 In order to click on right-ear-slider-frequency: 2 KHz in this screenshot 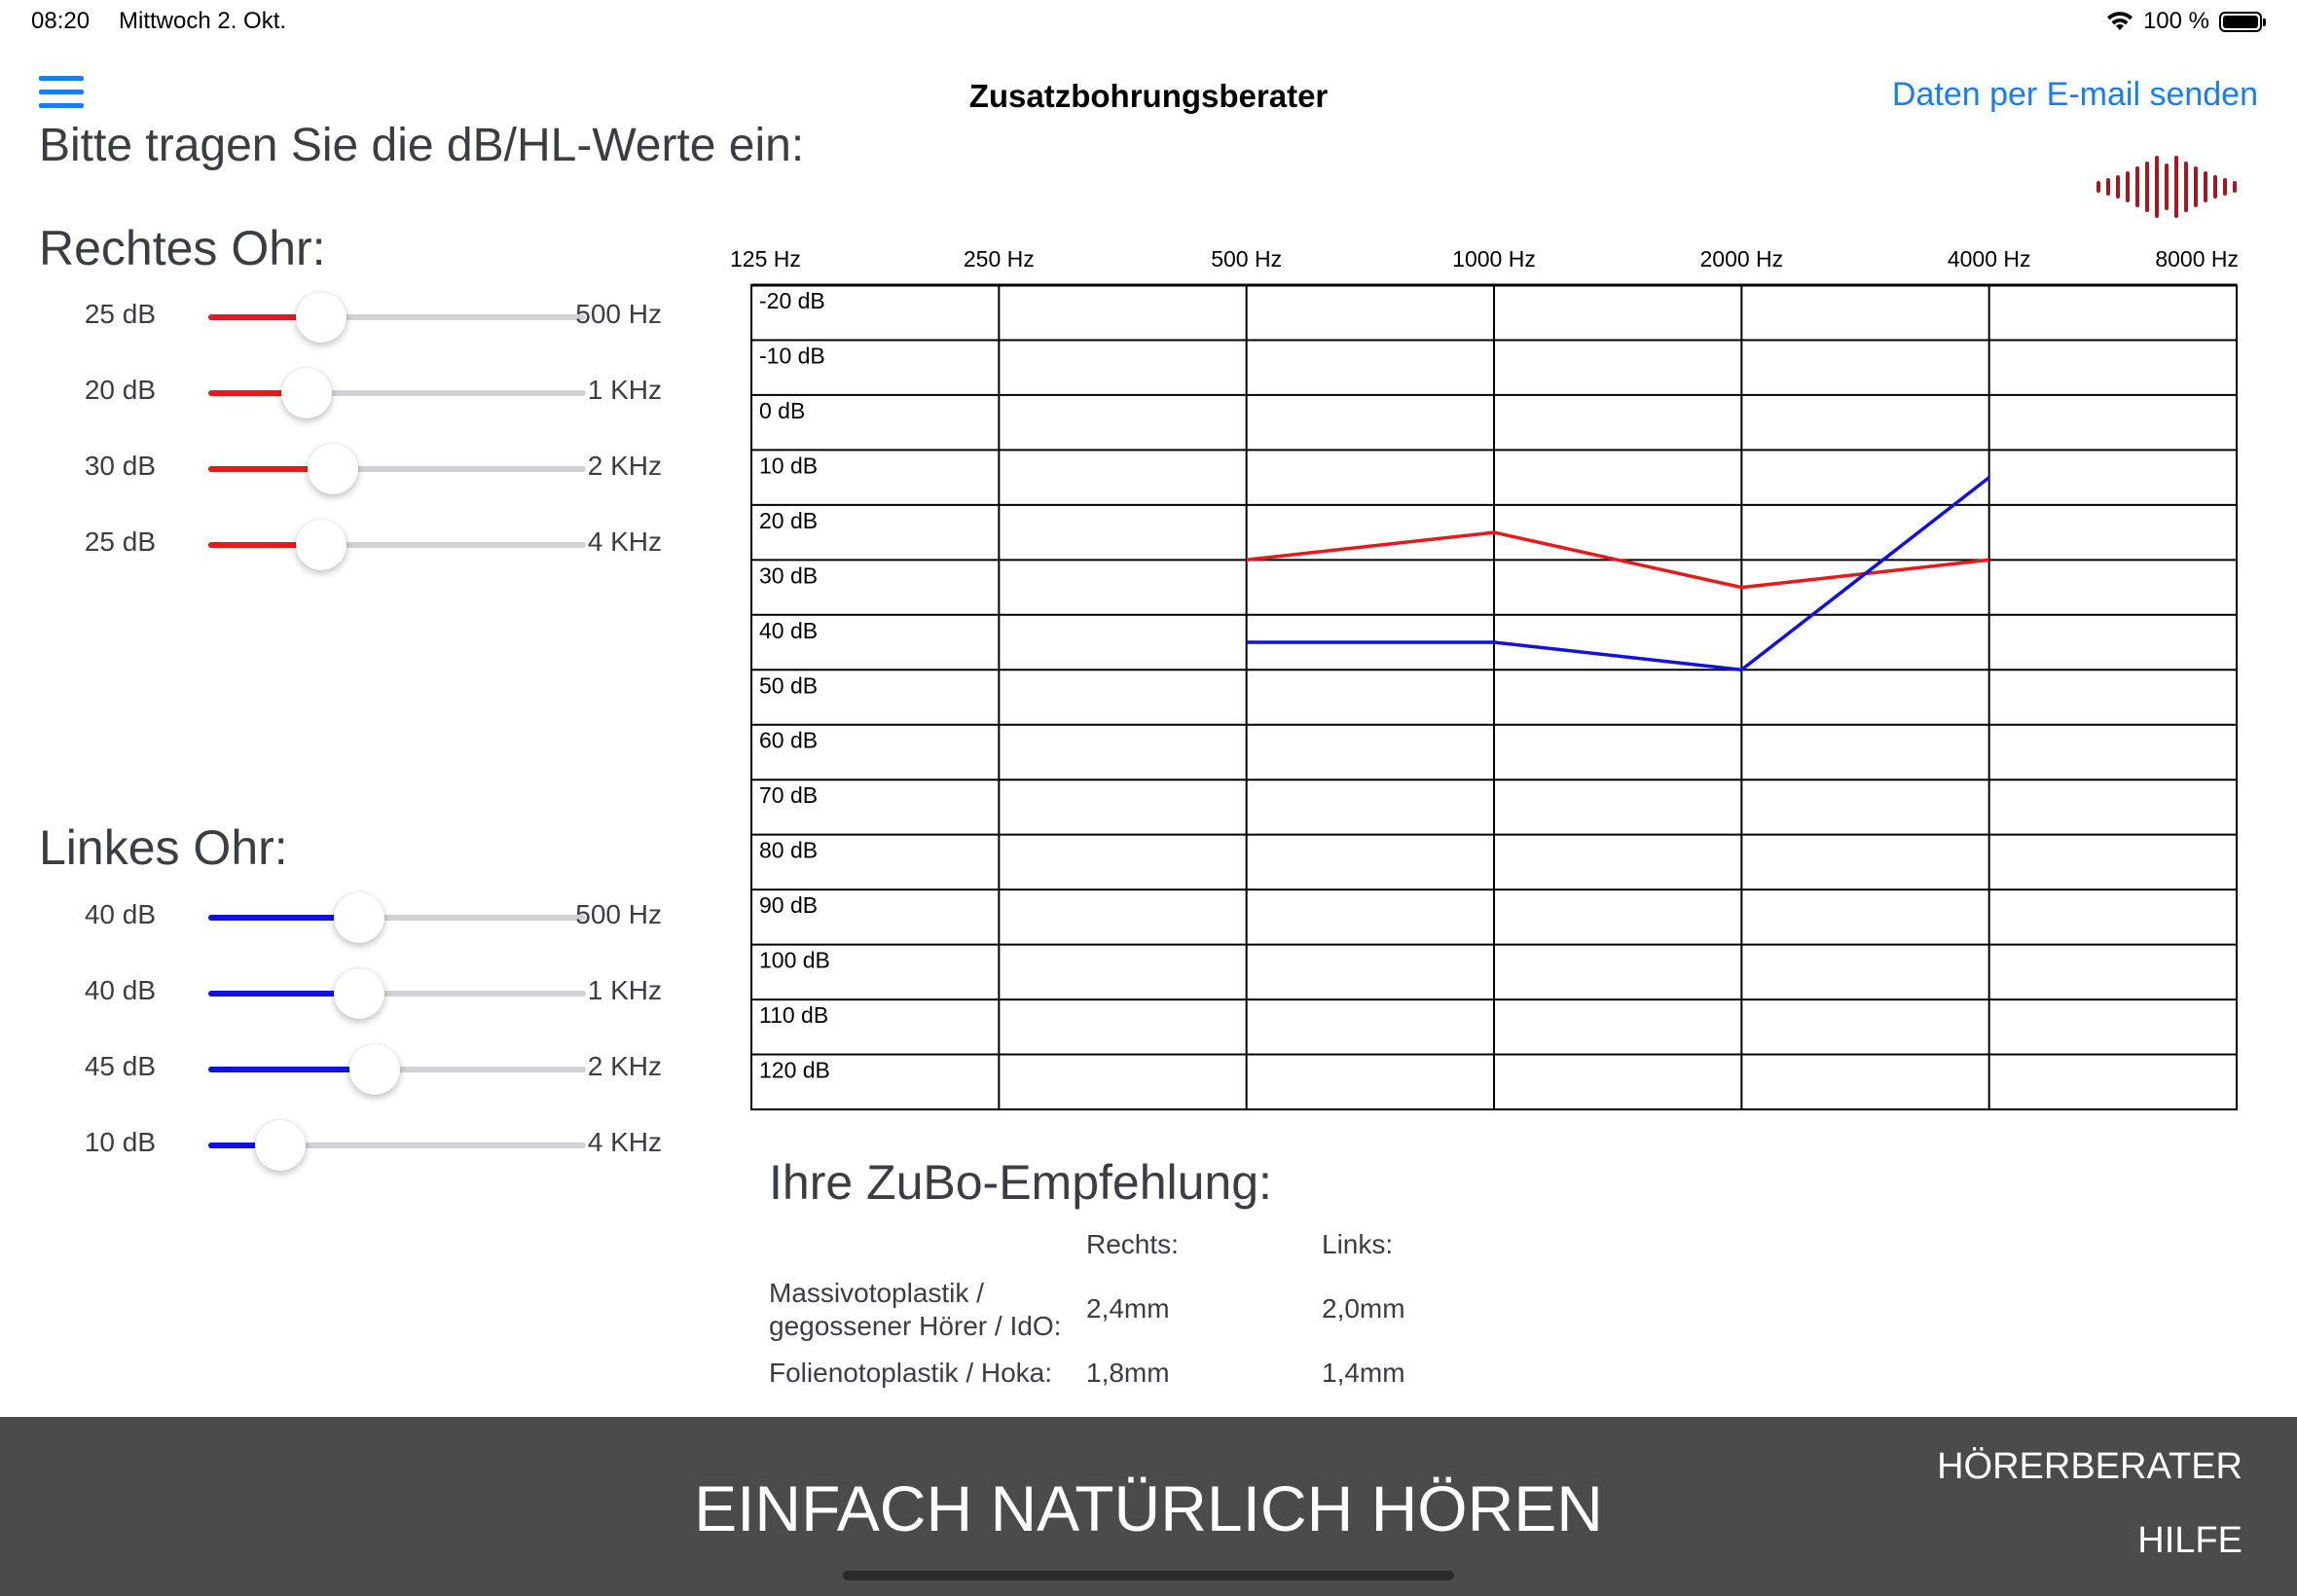, I will do `click(624, 466)`.